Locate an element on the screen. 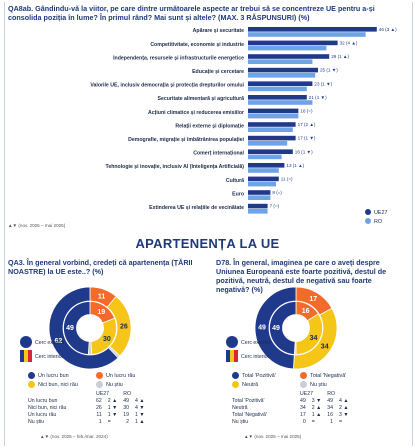 This screenshot has height=448, width=415. q2-th-ue: UE27 is located at coordinates (102, 393).